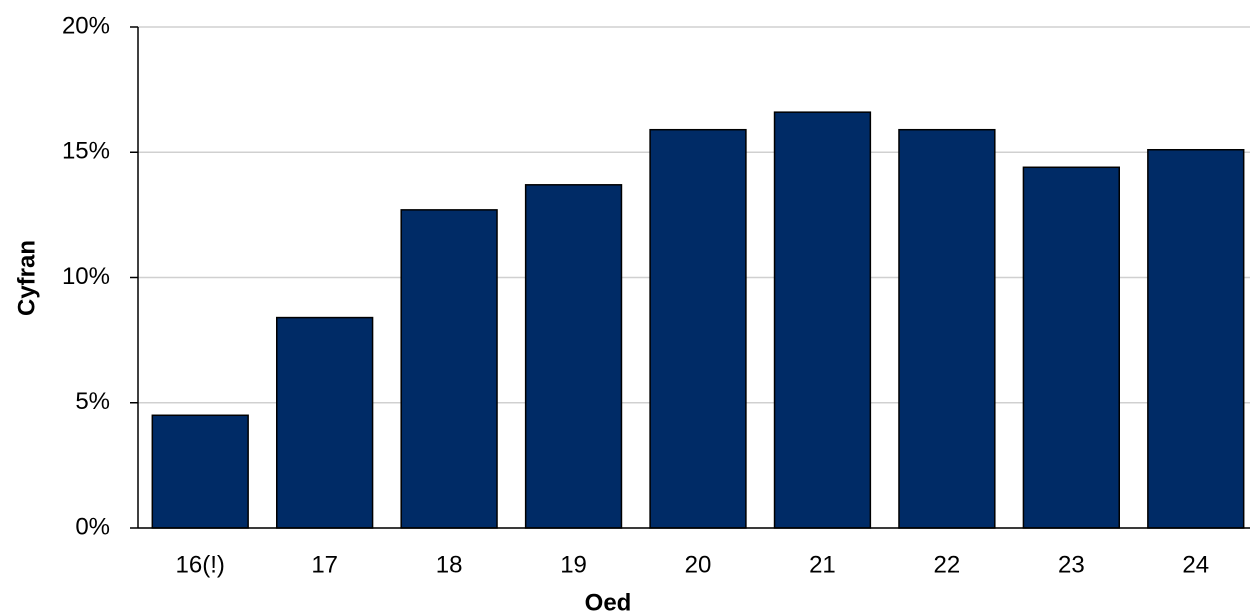  What do you see at coordinates (947, 564) in the screenshot?
I see `x-tick-label: 22` at bounding box center [947, 564].